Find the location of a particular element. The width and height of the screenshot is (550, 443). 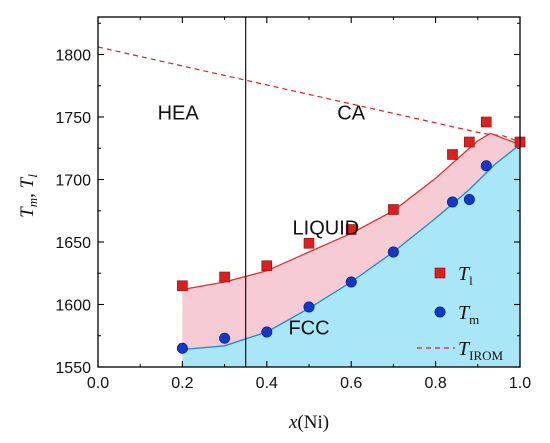

y-tick-label-1: 1600 is located at coordinates (73, 306).